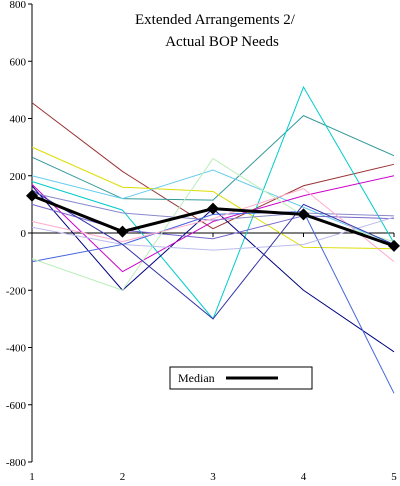 The height and width of the screenshot is (486, 400). What do you see at coordinates (18, 62) in the screenshot?
I see `y-tick-label: 600` at bounding box center [18, 62].